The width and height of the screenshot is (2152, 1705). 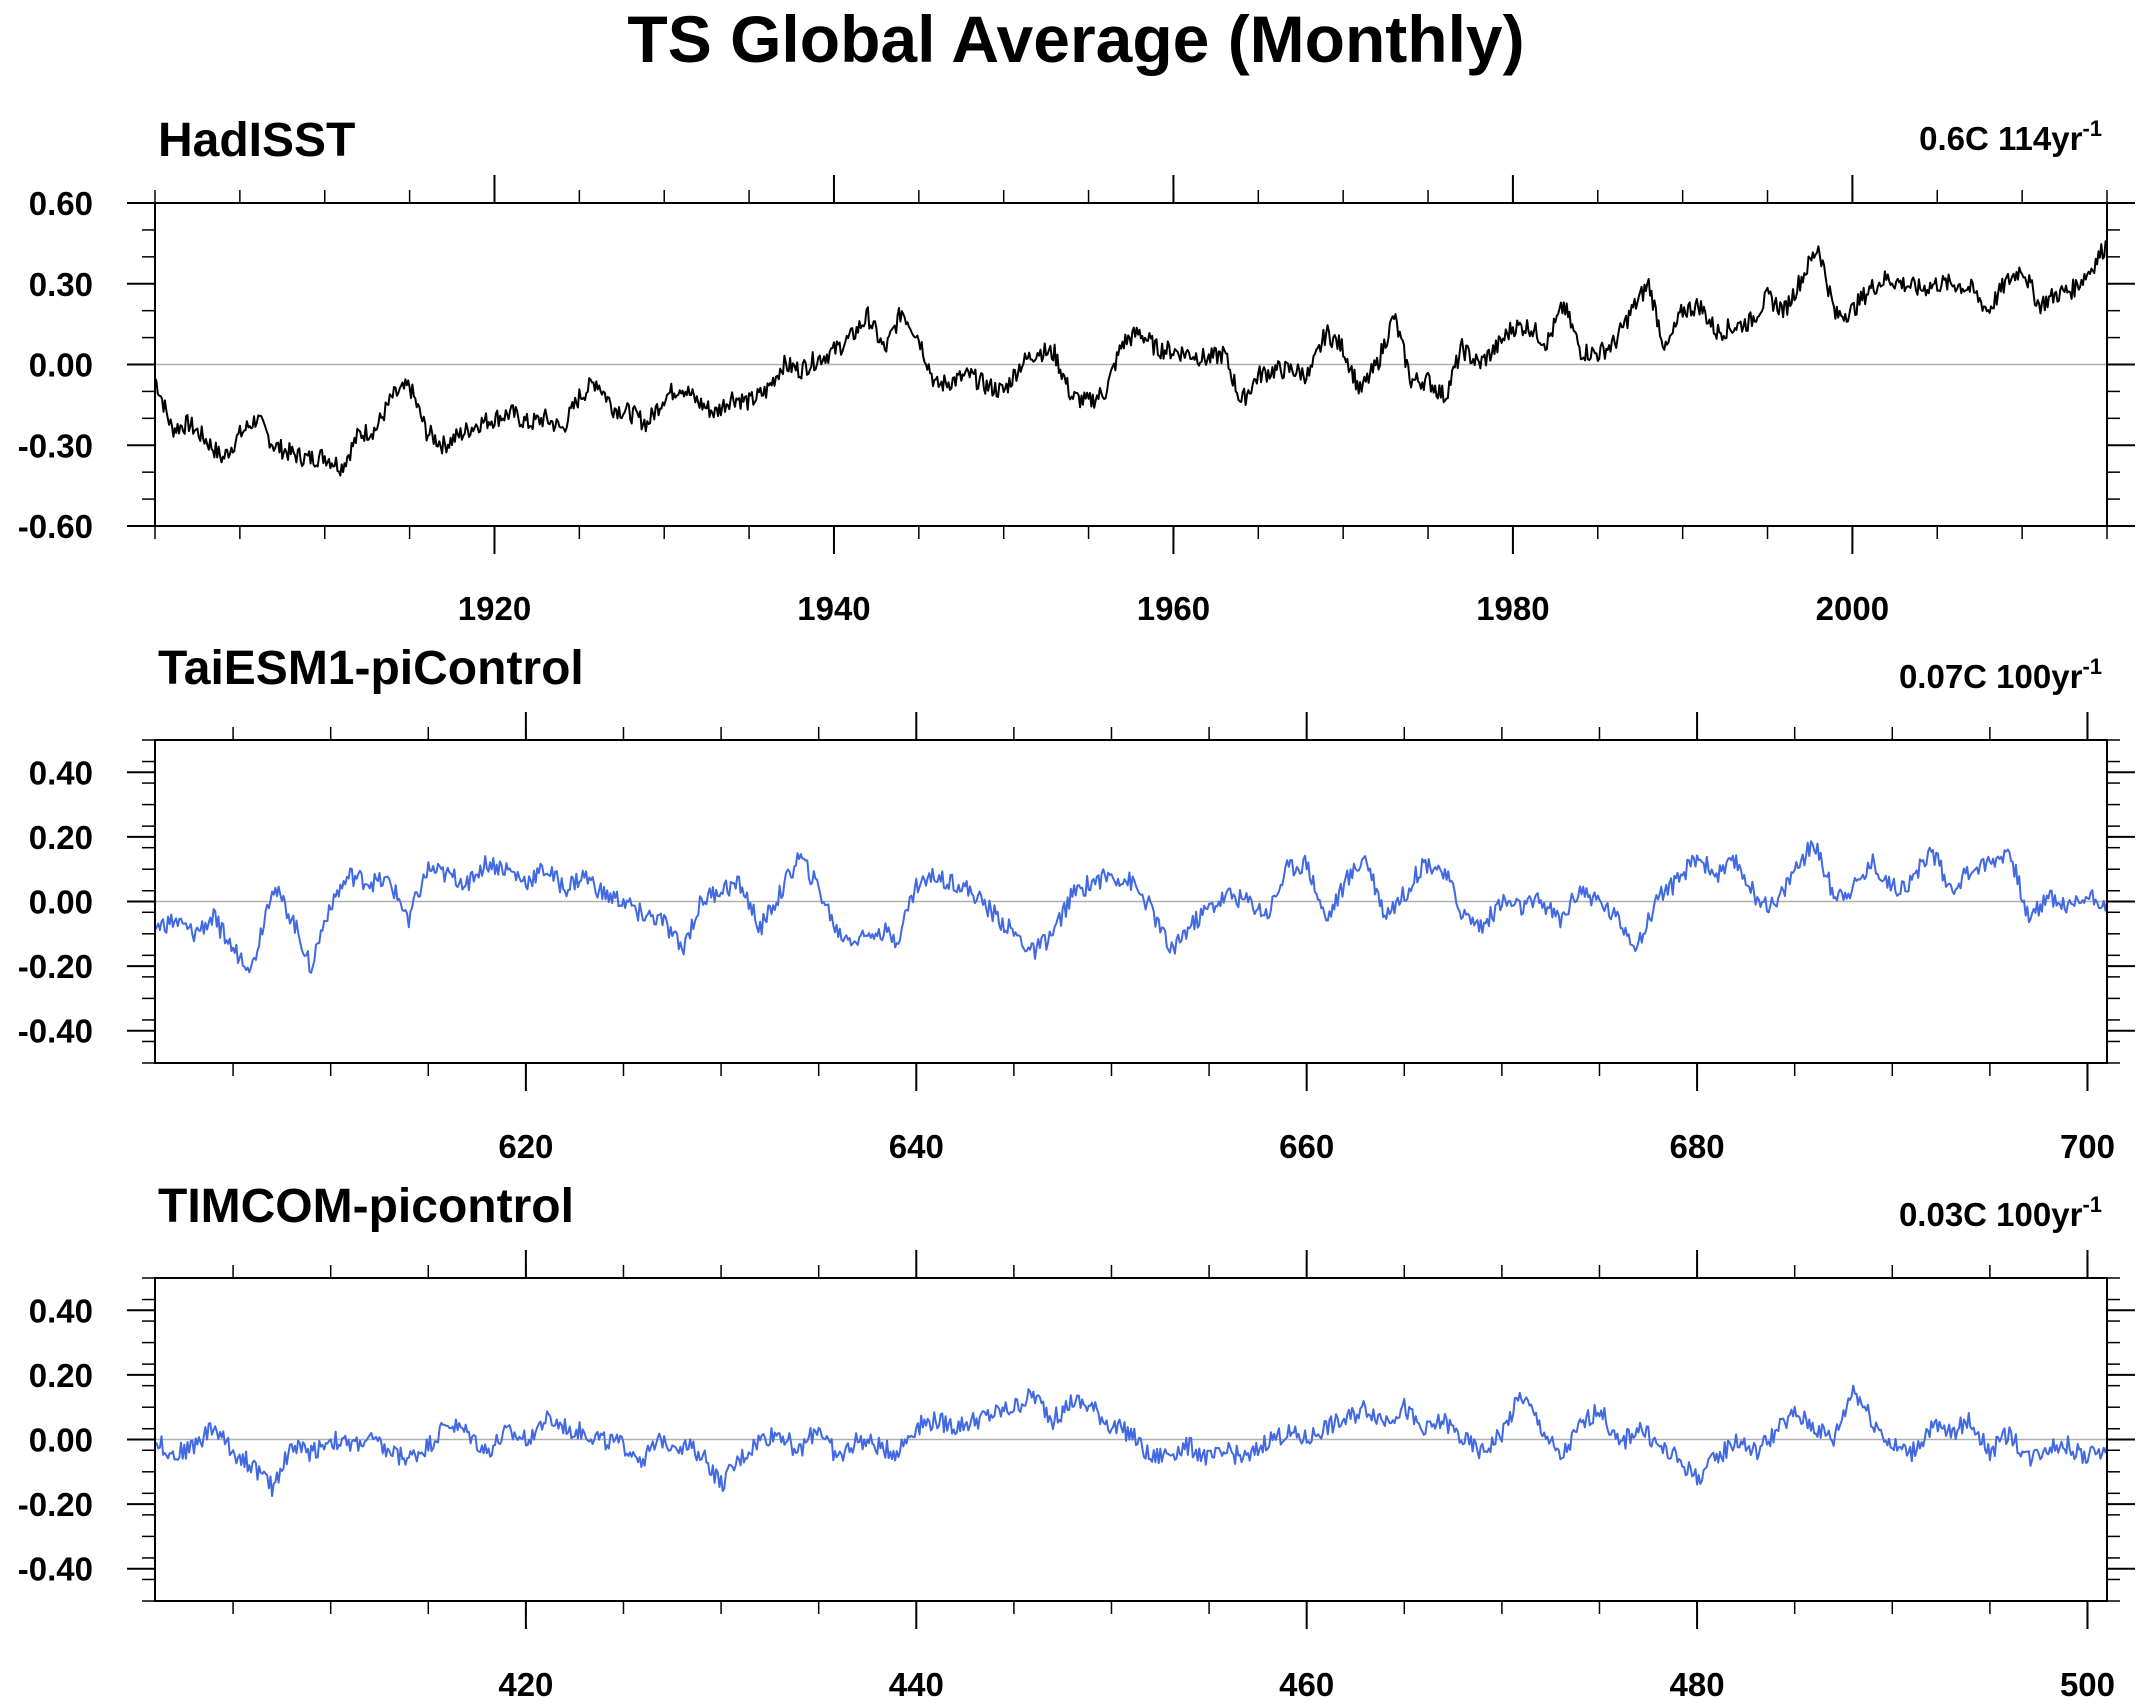 I want to click on figure-title: TS Global Average (Monthly), so click(x=1075, y=39).